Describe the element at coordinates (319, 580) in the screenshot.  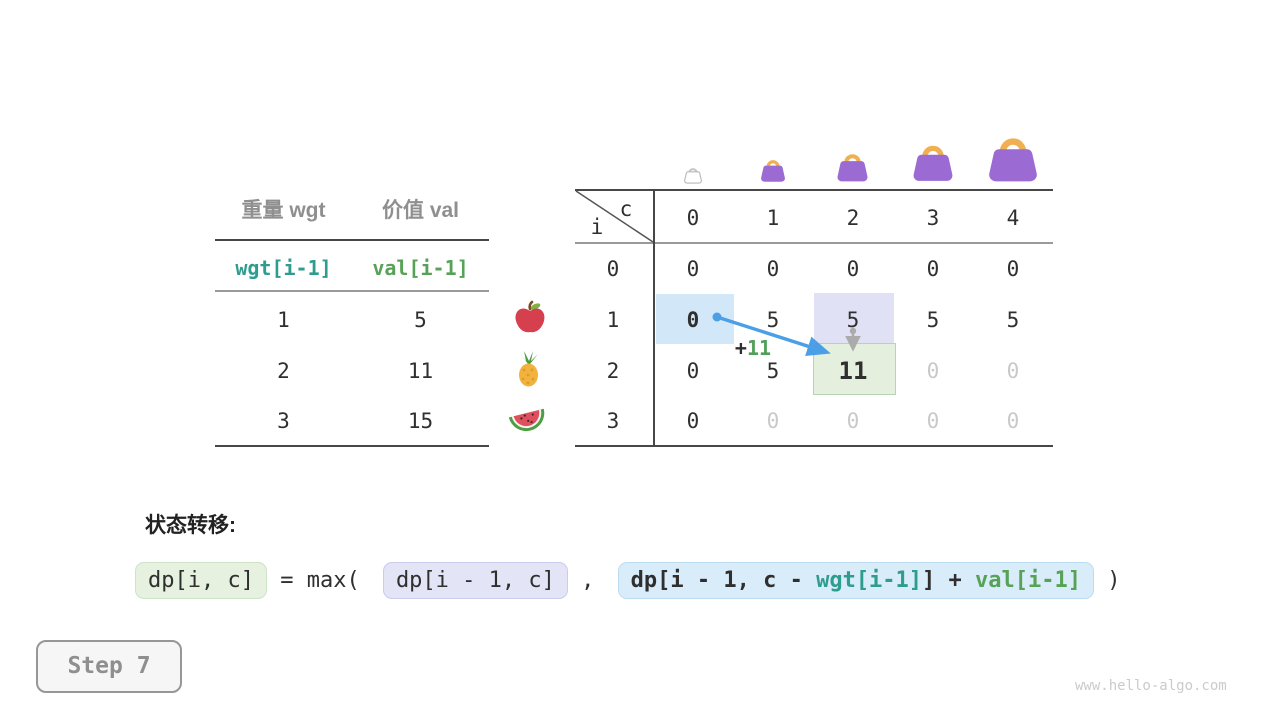
I see `formula-eq-max: = max(` at that location.